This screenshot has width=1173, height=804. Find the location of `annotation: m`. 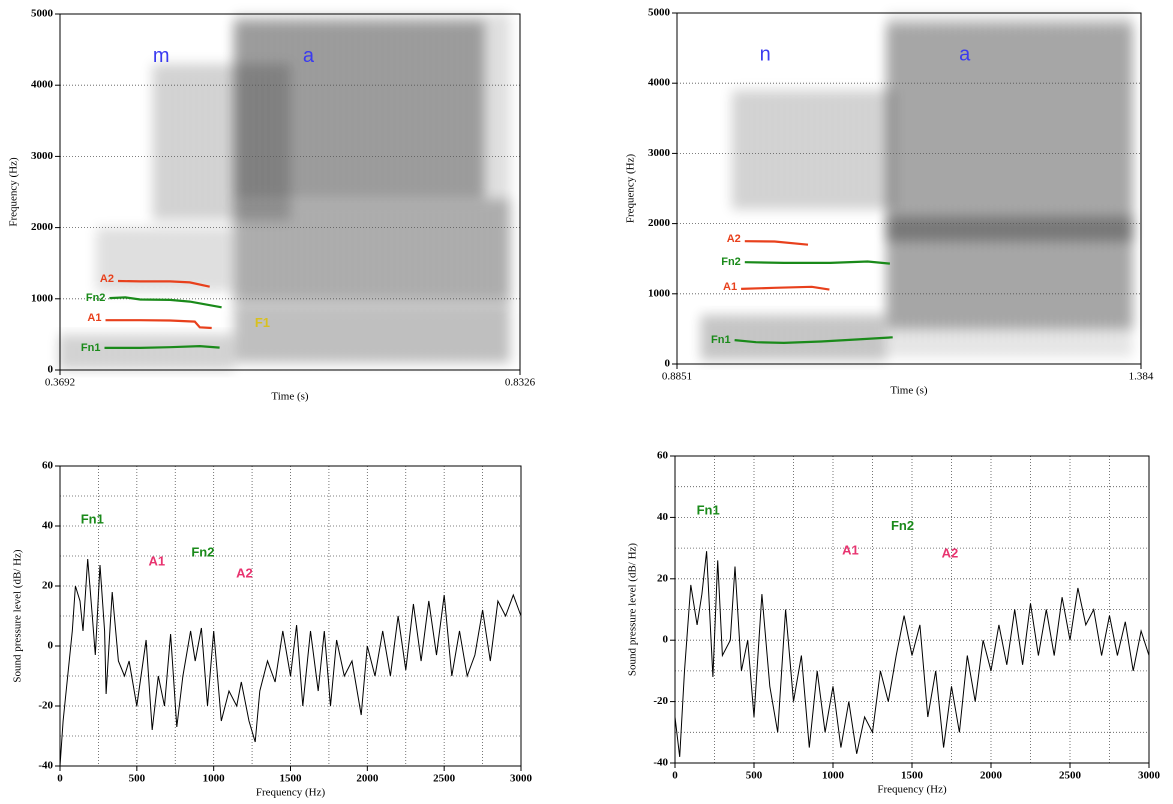

annotation: m is located at coordinates (161, 56).